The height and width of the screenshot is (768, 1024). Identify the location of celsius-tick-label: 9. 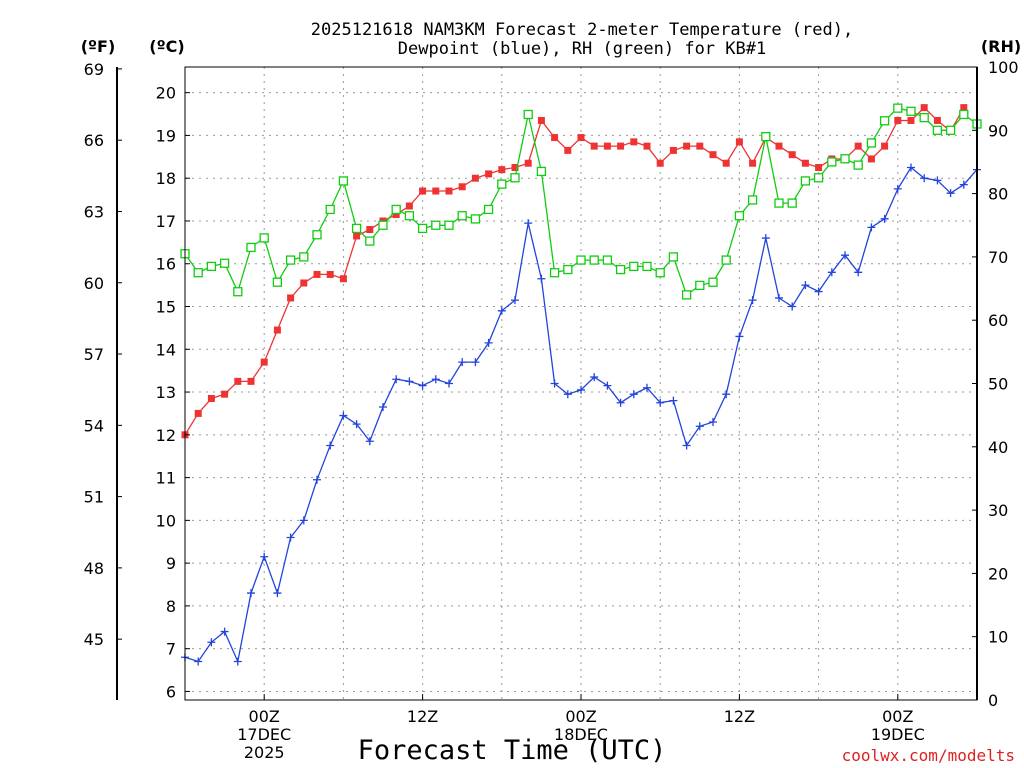
(171, 563).